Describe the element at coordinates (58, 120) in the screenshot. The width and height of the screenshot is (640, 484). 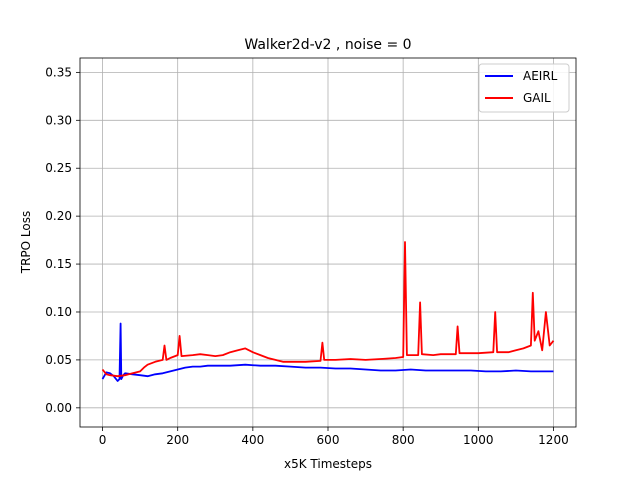
I see `y-tick-label: 0.30` at that location.